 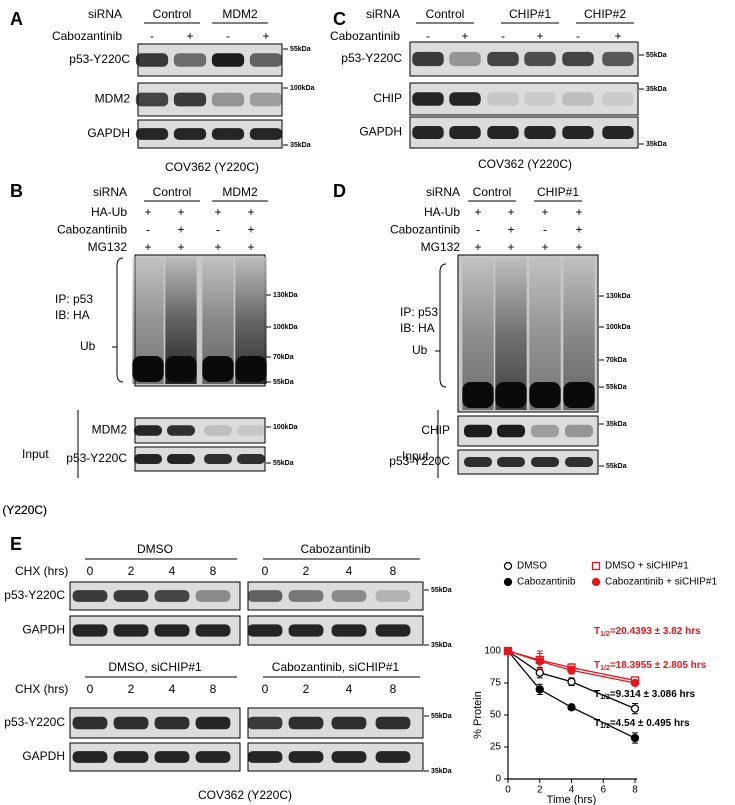 What do you see at coordinates (35, 454) in the screenshot?
I see `input-label: Input` at bounding box center [35, 454].